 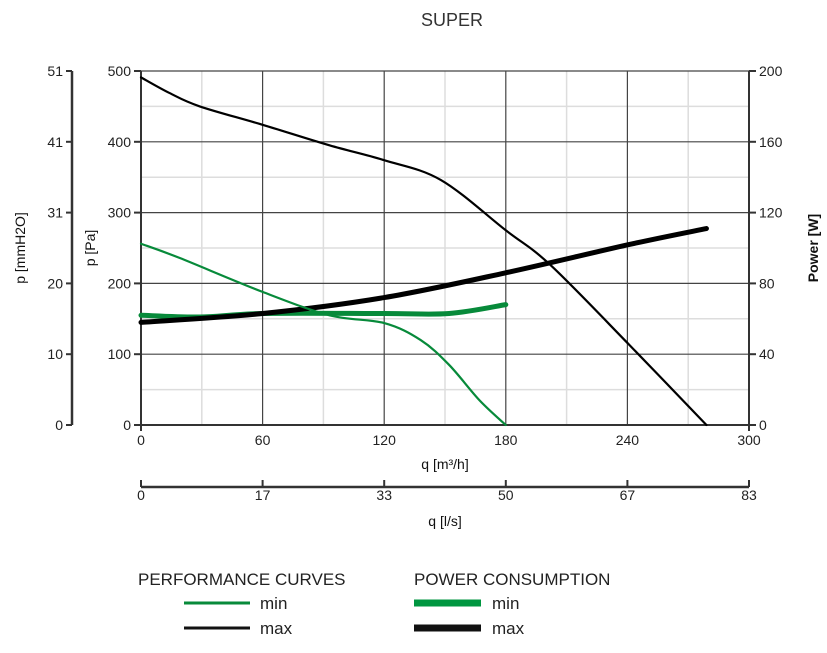 What do you see at coordinates (20, 248) in the screenshot?
I see `y-outer-axis-label: p [mmH2O]` at bounding box center [20, 248].